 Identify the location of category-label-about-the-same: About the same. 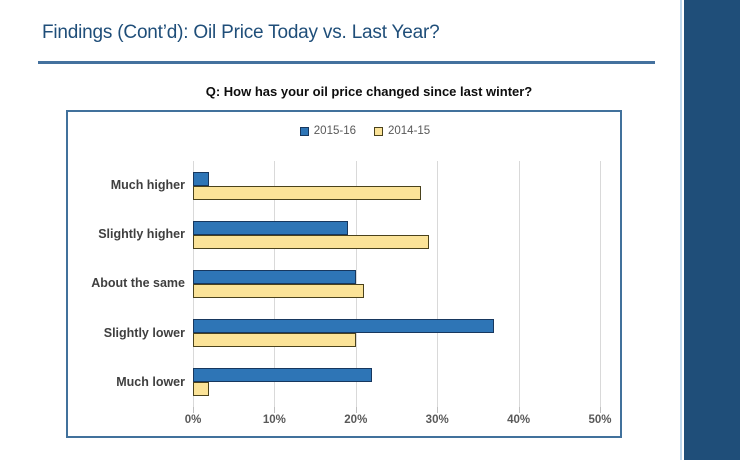
(138, 283).